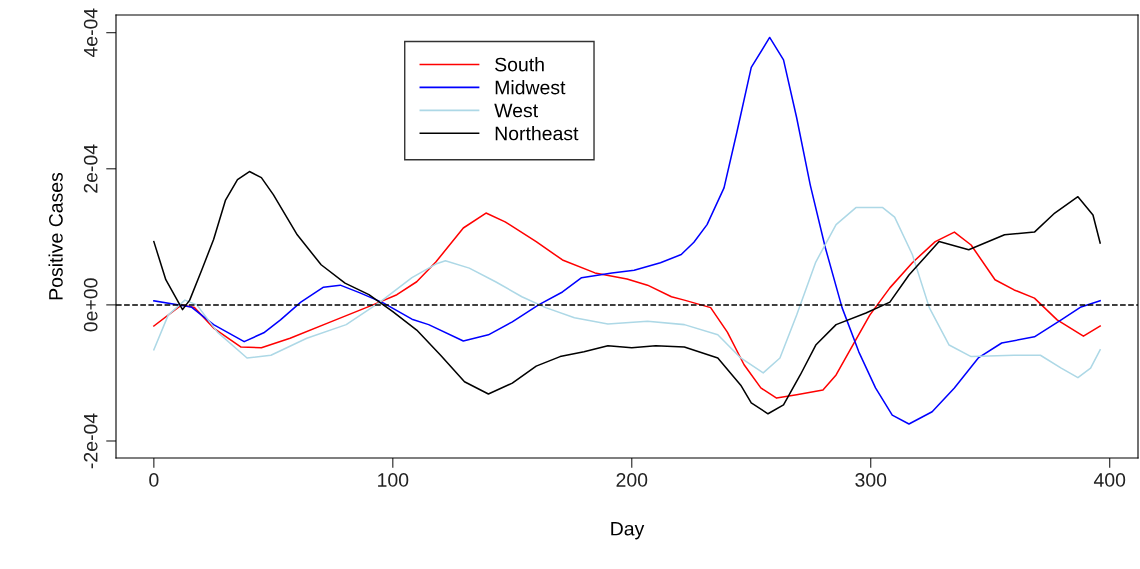 This screenshot has width=1140, height=569. Describe the element at coordinates (530, 87) in the screenshot. I see `legend-label: Midwest` at that location.